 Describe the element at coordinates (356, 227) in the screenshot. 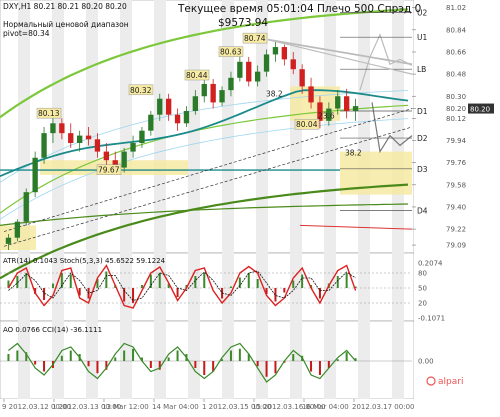

I see `resistance-red-line` at that location.